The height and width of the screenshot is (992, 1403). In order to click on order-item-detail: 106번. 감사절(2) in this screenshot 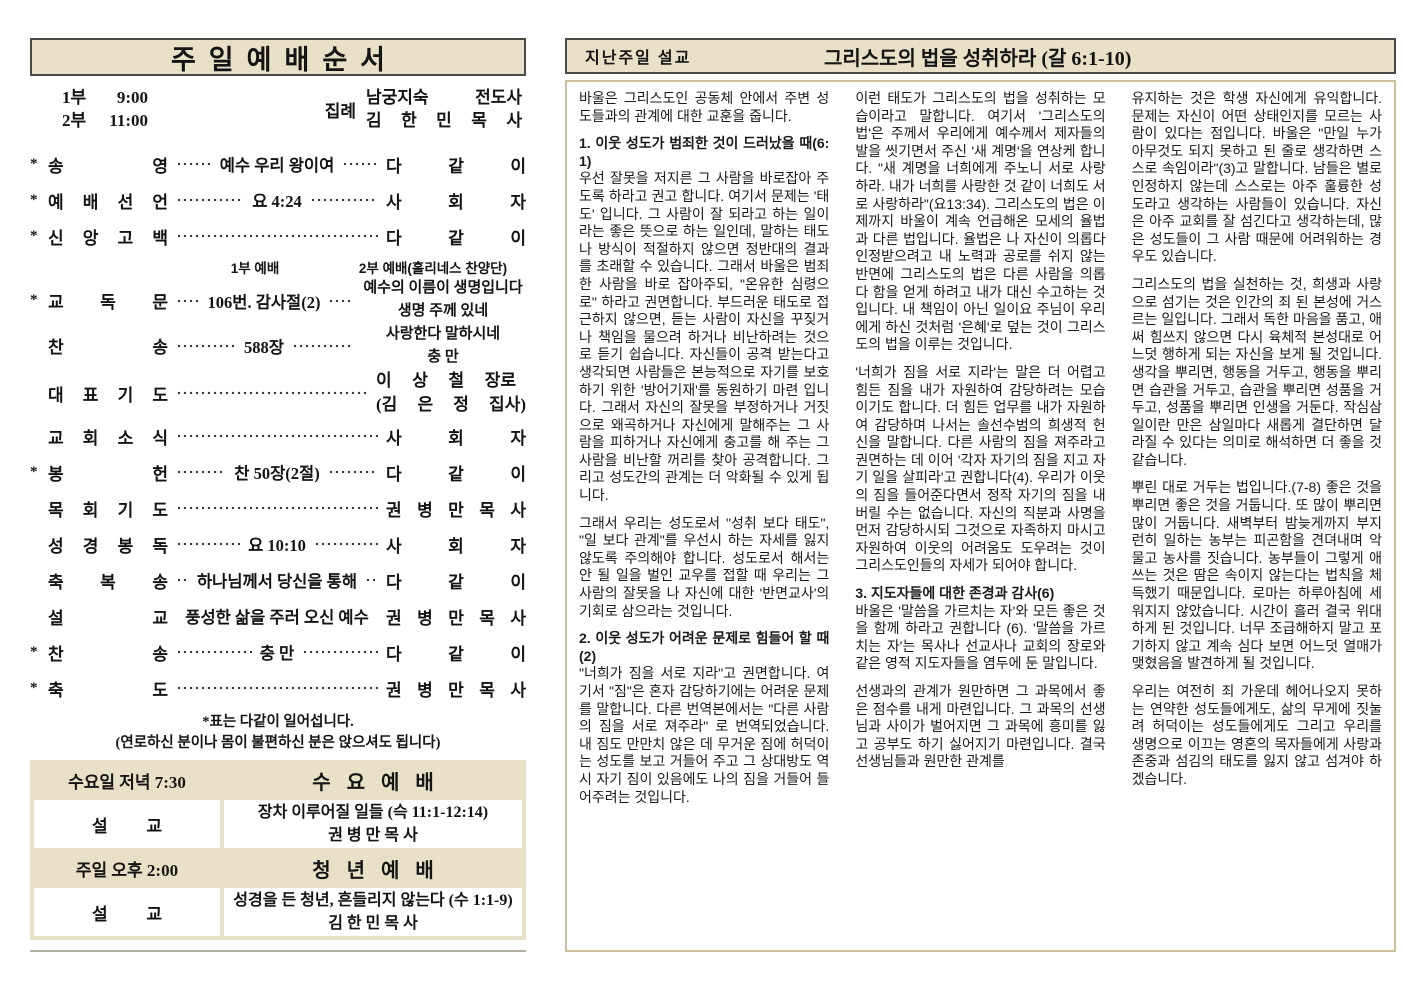, I will do `click(264, 302)`.